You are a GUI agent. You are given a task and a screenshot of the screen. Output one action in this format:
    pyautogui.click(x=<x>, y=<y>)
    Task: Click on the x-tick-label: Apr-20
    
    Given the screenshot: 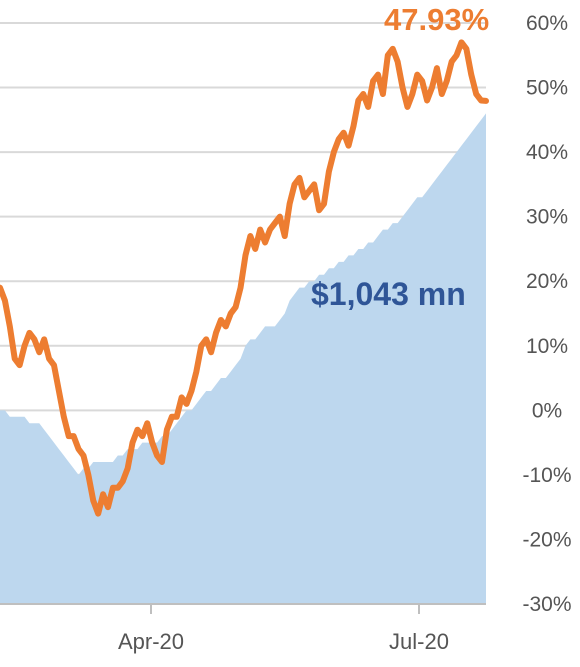 What is the action you would take?
    pyautogui.click(x=151, y=641)
    